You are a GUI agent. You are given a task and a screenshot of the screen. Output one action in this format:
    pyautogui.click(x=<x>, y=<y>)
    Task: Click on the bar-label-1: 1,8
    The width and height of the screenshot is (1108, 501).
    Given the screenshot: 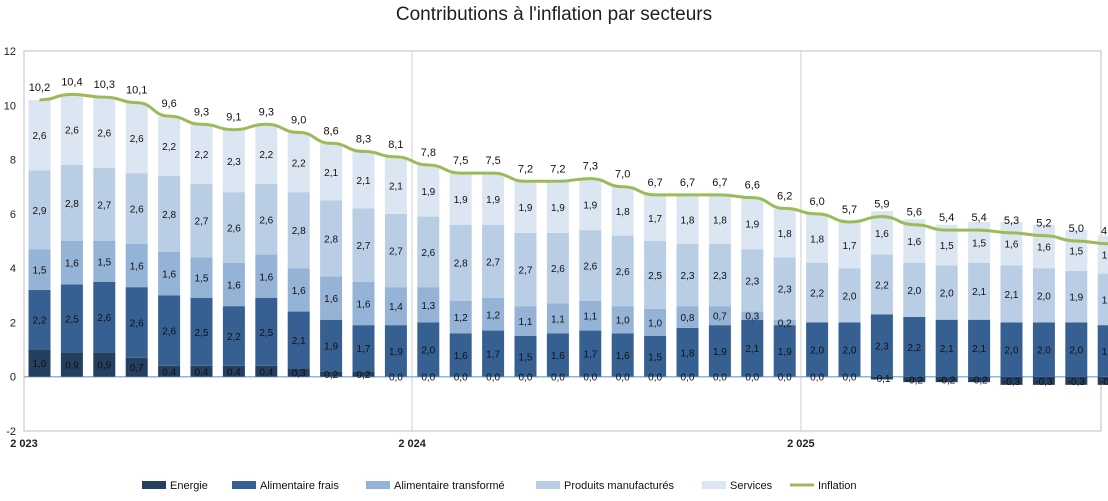 What is the action you would take?
    pyautogui.click(x=688, y=353)
    